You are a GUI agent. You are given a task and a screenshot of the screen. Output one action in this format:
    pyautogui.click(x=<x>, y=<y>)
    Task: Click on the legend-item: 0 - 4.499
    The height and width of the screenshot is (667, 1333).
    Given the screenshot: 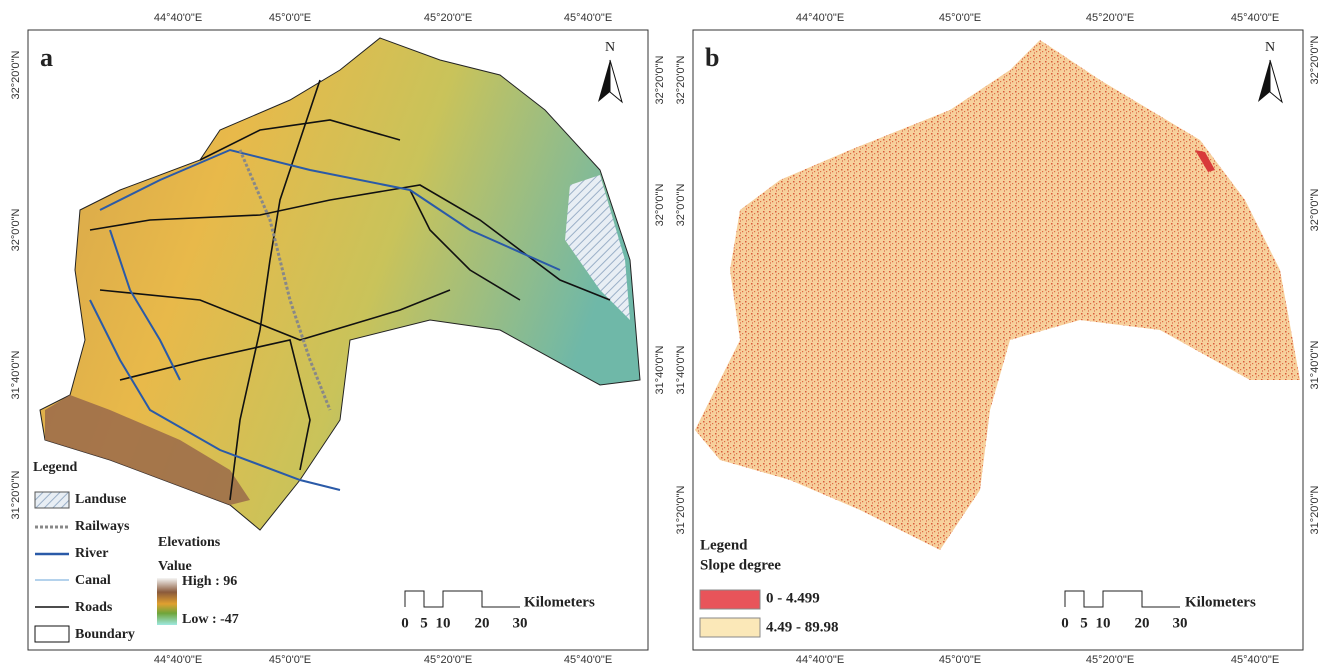 What is the action you would take?
    pyautogui.click(x=793, y=598)
    